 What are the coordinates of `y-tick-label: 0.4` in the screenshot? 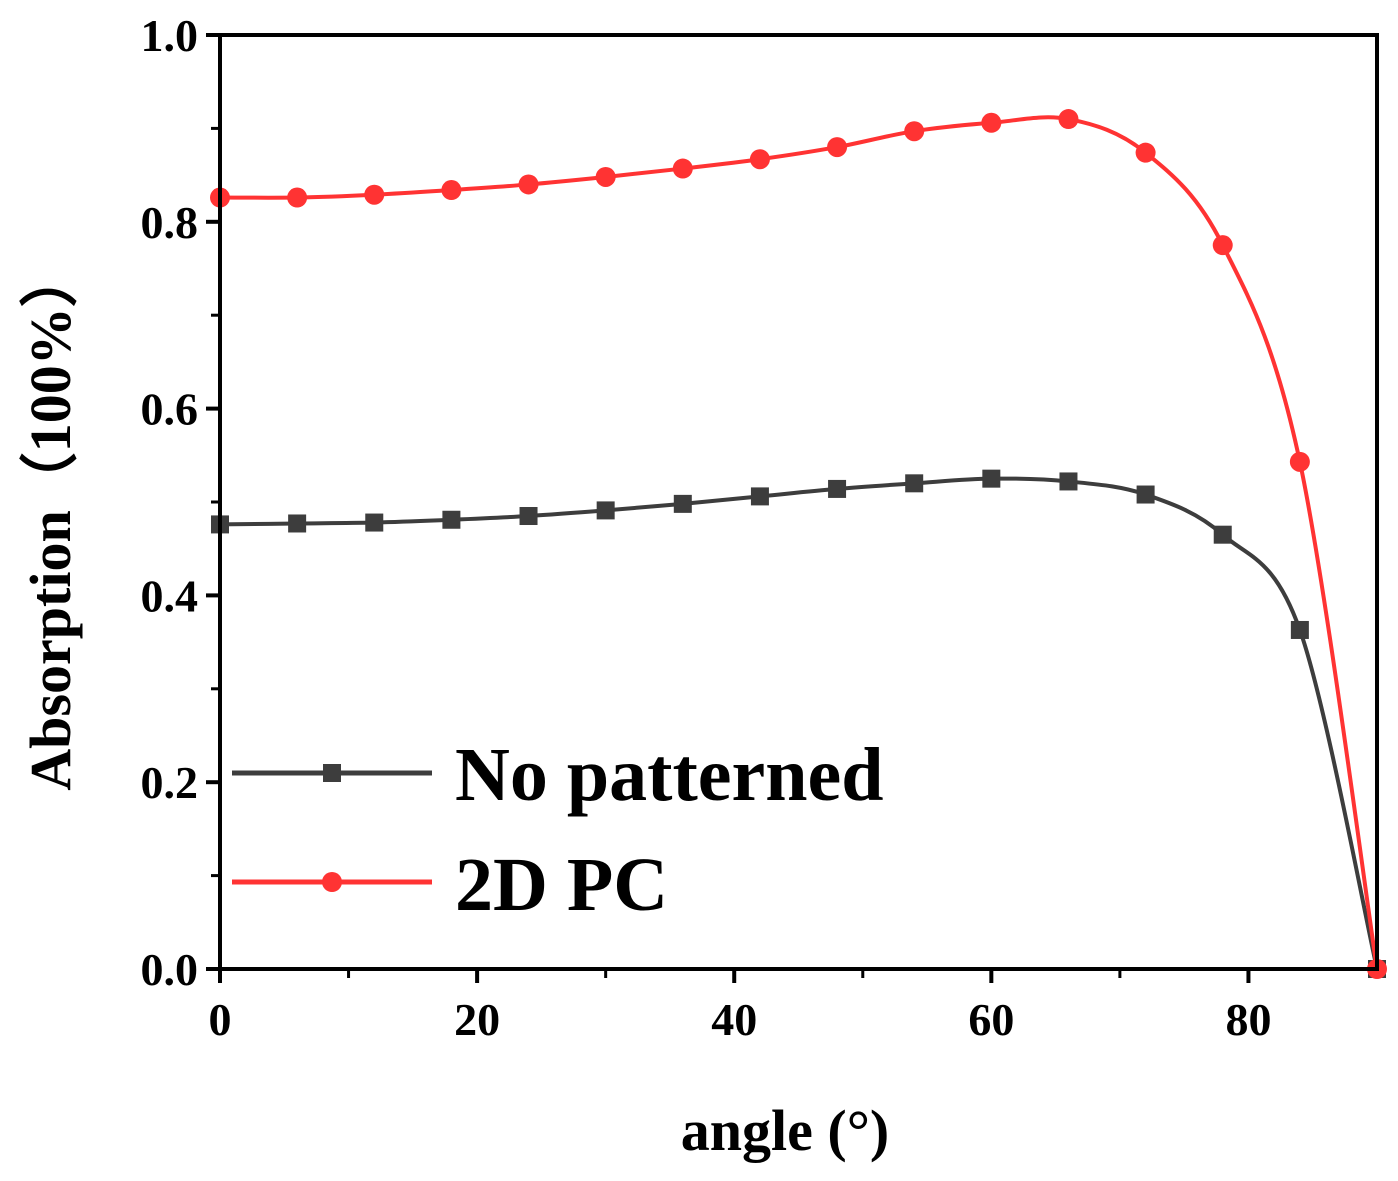 It's located at (170, 595).